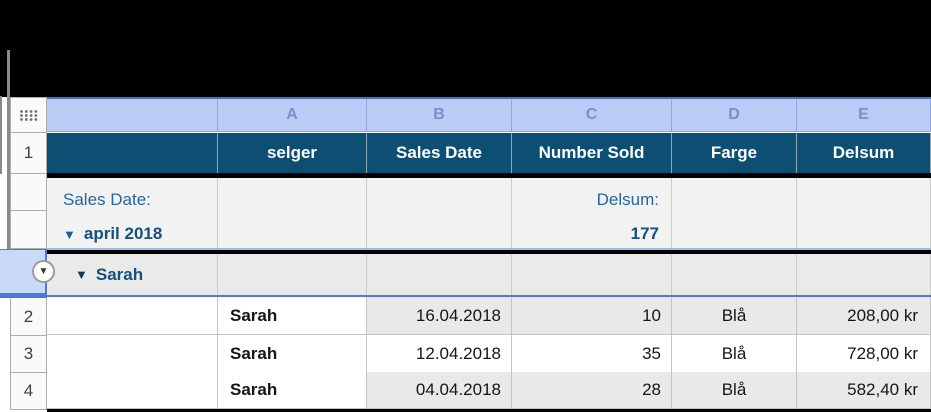 Image resolution: width=931 pixels, height=412 pixels. Describe the element at coordinates (8, 159) in the screenshot. I see `category-connector-line-vertical` at that location.